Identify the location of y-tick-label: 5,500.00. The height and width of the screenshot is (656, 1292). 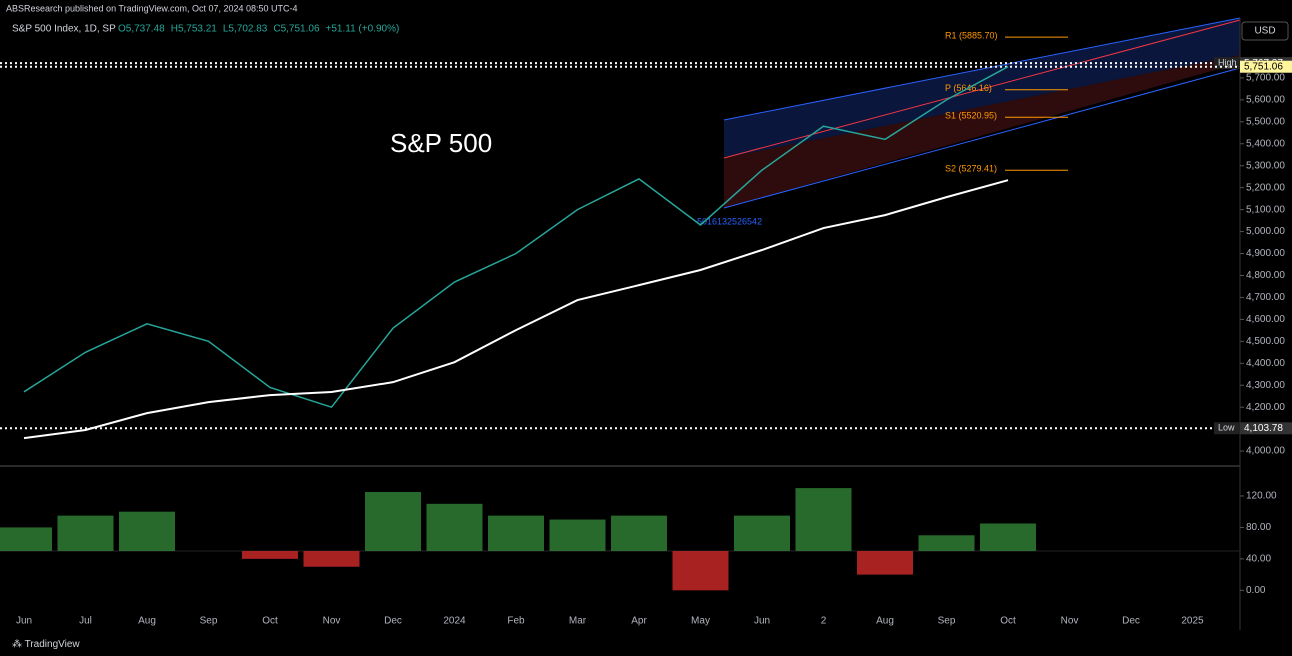
(1265, 121).